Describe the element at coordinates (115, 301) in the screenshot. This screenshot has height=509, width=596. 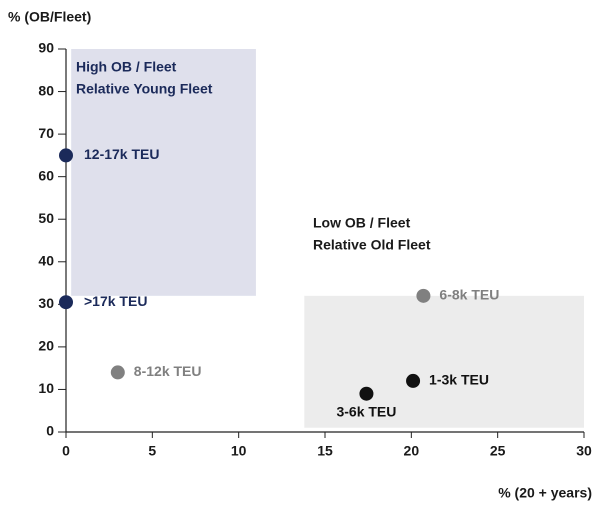
I see `point-label: >17k TEU` at that location.